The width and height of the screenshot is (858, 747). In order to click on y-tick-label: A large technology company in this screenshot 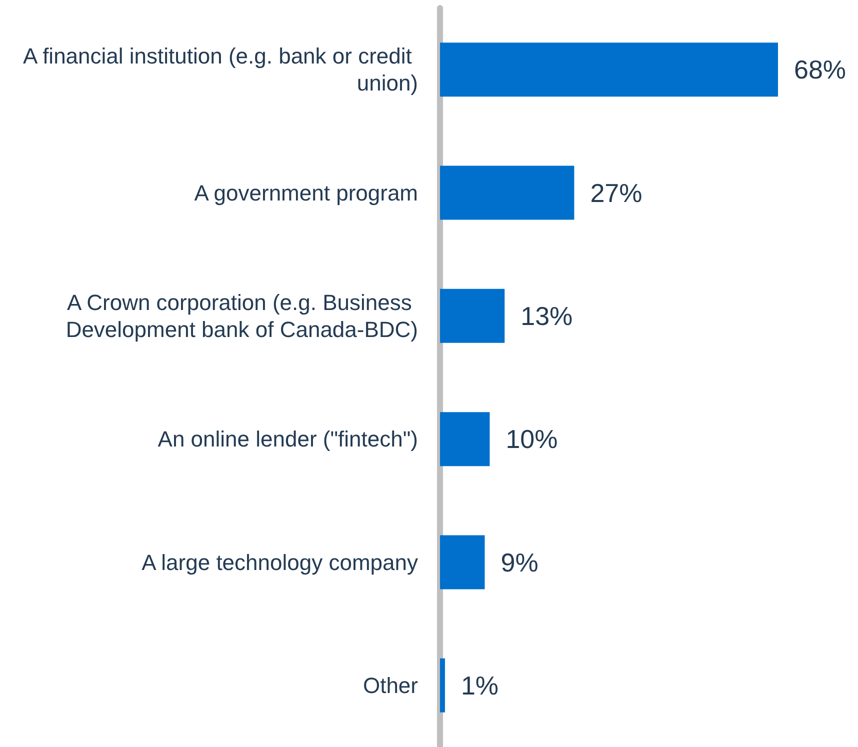, I will do `click(280, 562)`.